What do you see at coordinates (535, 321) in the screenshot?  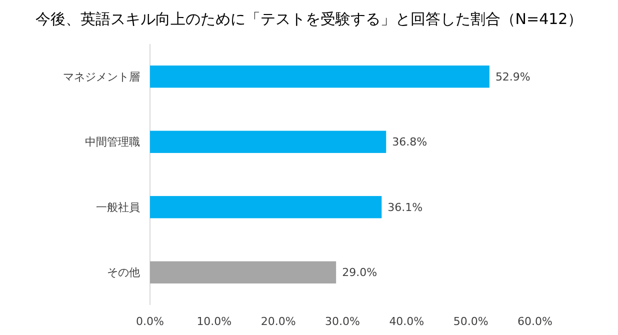 I see `x-tick-label: 60.0%` at bounding box center [535, 321].